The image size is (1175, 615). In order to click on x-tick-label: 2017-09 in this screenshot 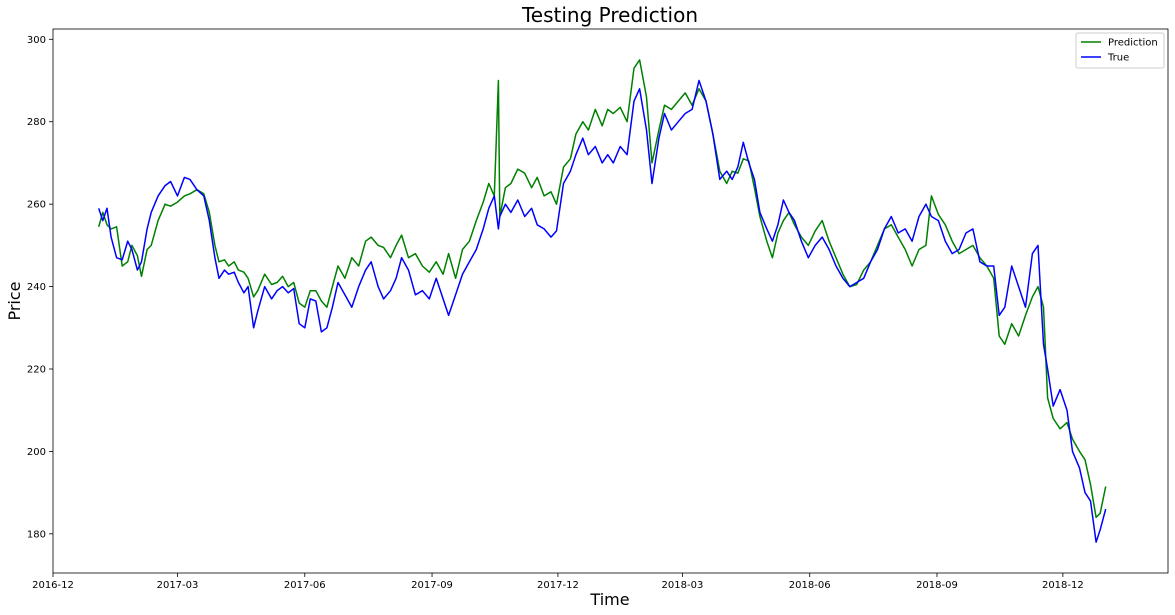, I will do `click(432, 585)`.